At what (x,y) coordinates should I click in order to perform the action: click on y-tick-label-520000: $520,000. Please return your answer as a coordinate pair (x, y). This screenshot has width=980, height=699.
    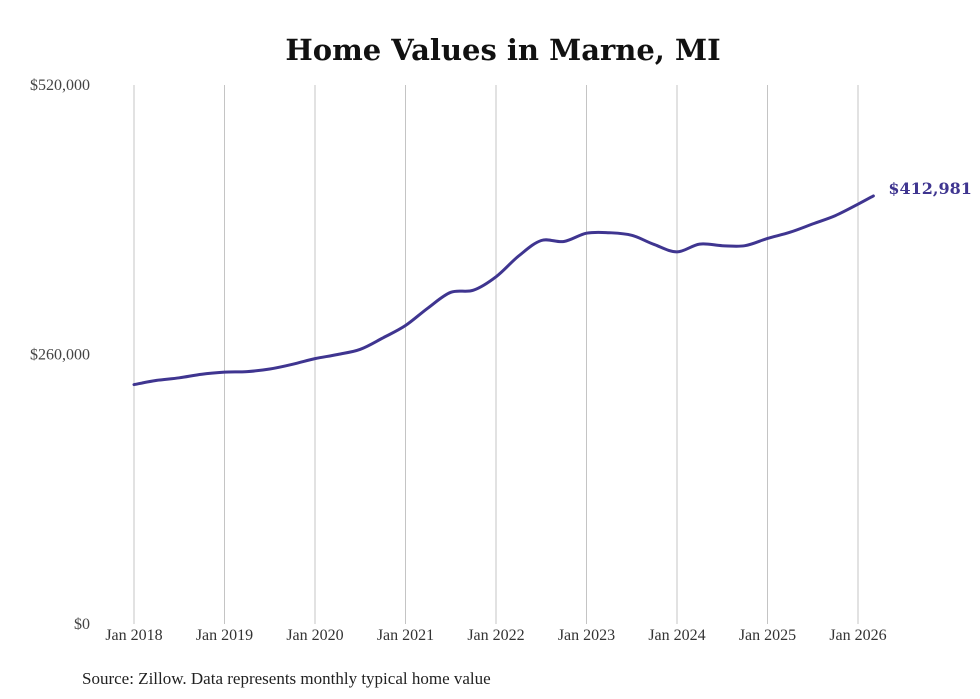
    Looking at the image, I should click on (60, 85).